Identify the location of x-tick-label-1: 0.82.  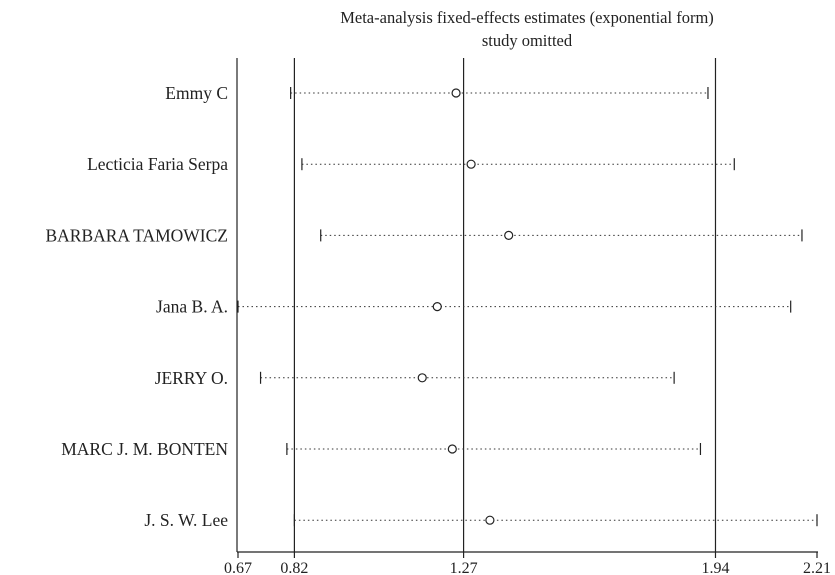
(294, 567).